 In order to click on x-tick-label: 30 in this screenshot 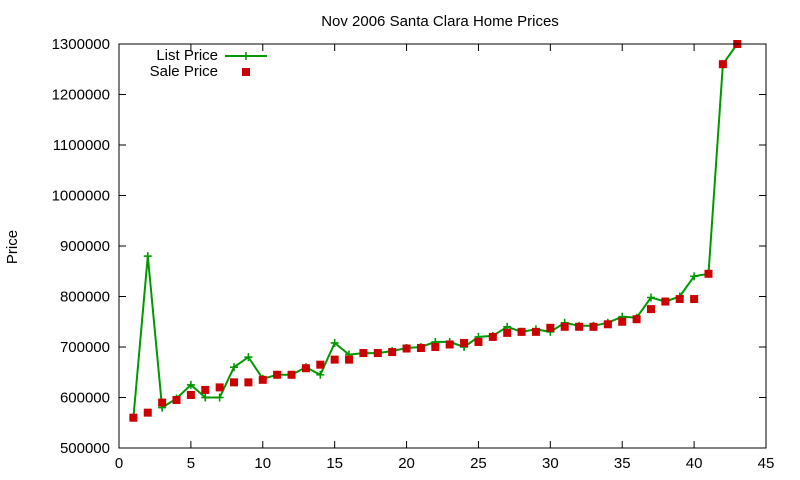, I will do `click(550, 463)`.